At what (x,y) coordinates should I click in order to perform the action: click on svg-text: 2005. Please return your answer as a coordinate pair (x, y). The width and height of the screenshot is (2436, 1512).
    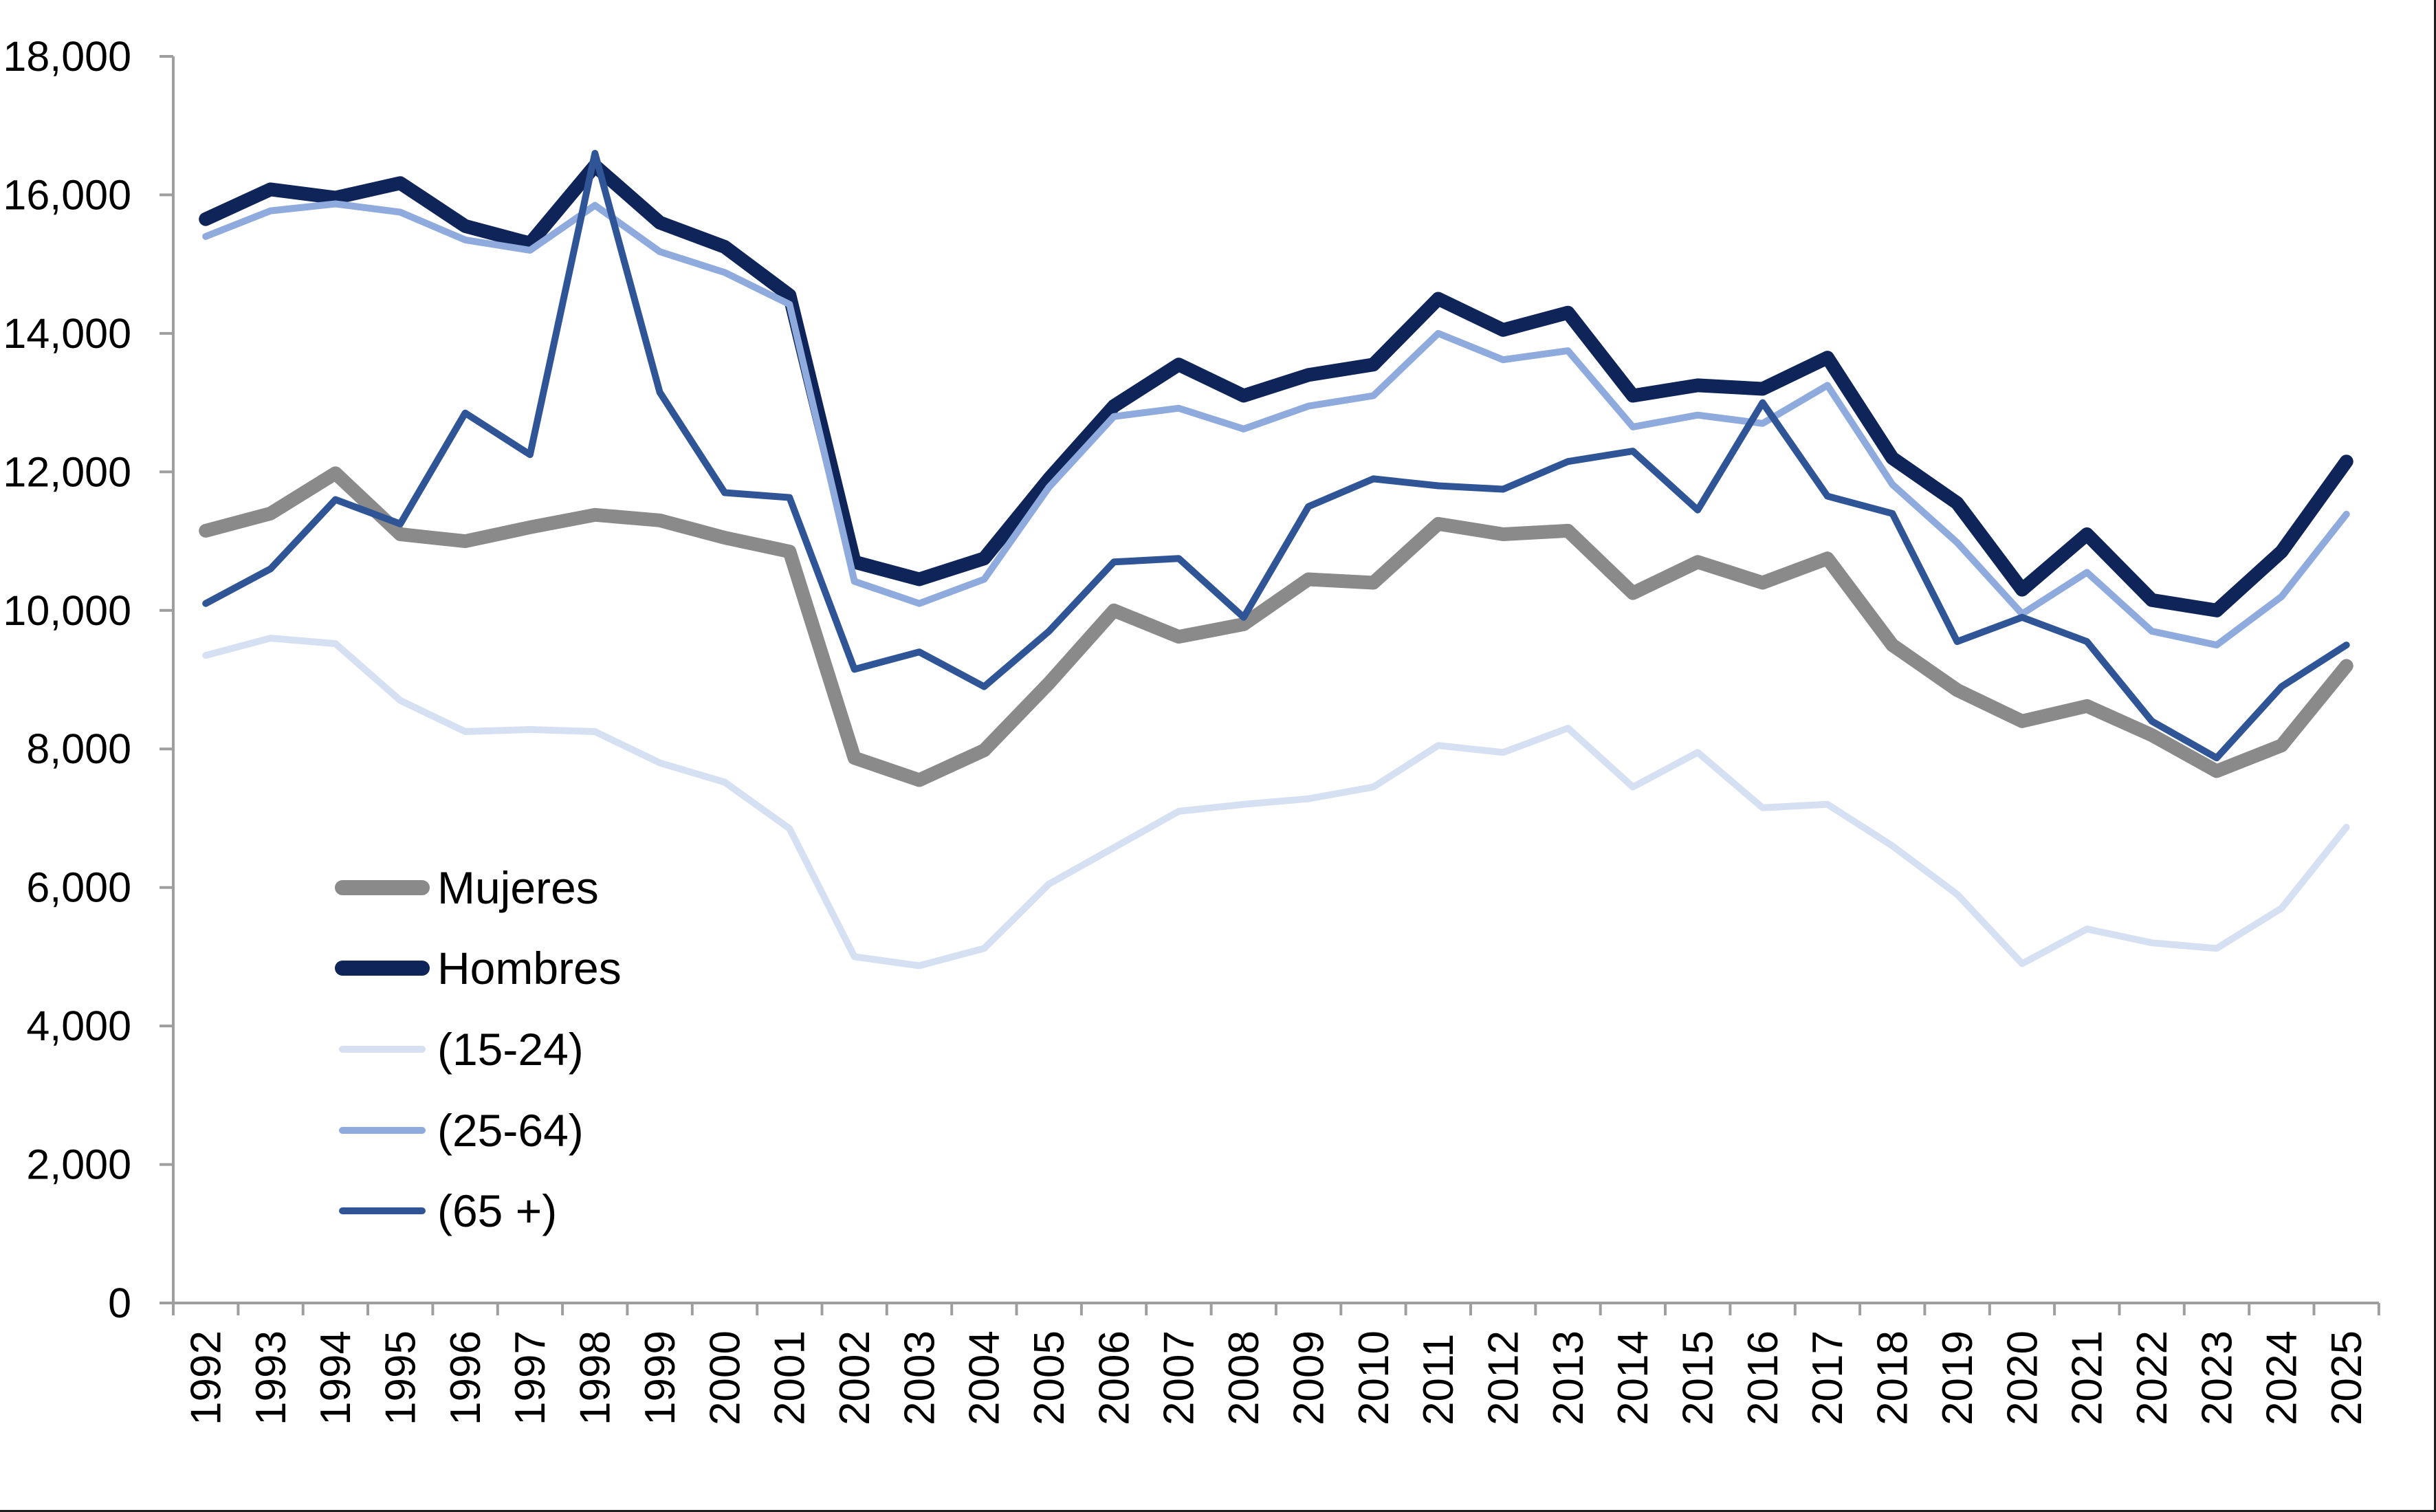
    Looking at the image, I should click on (1049, 1377).